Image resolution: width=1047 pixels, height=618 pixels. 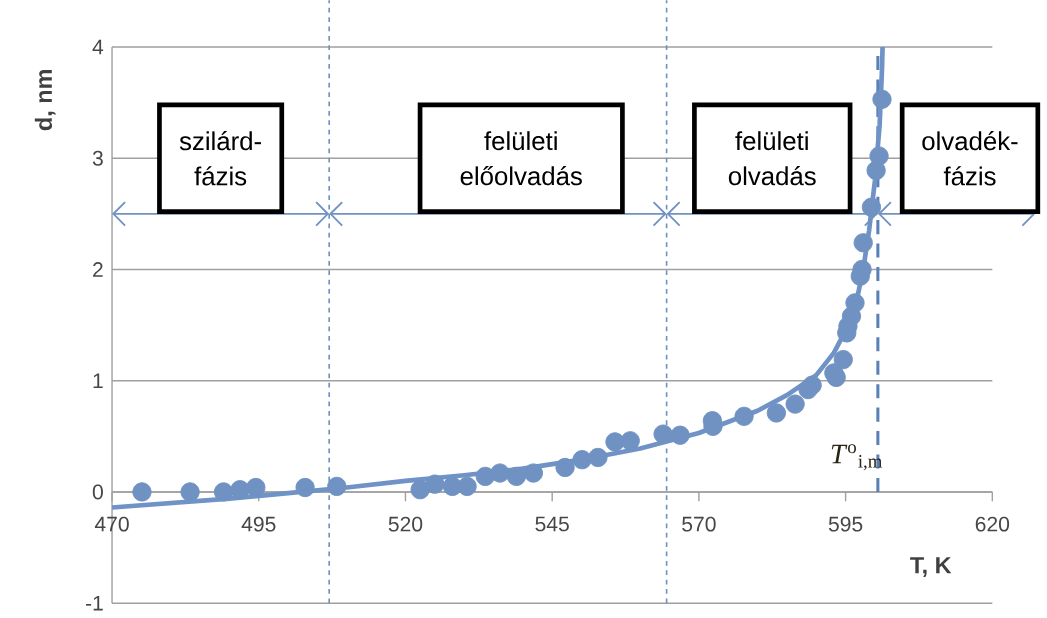 What do you see at coordinates (258, 524) in the screenshot?
I see `x-tick-label: 495` at bounding box center [258, 524].